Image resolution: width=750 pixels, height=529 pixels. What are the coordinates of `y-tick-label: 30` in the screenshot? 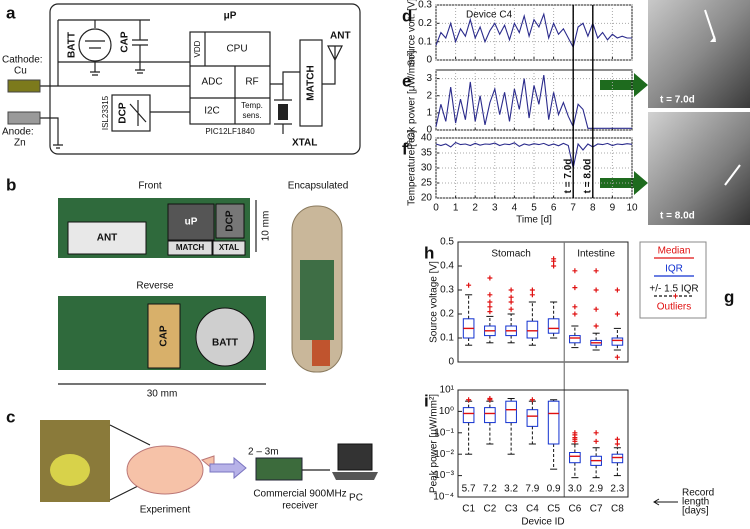 It's located at (427, 168).